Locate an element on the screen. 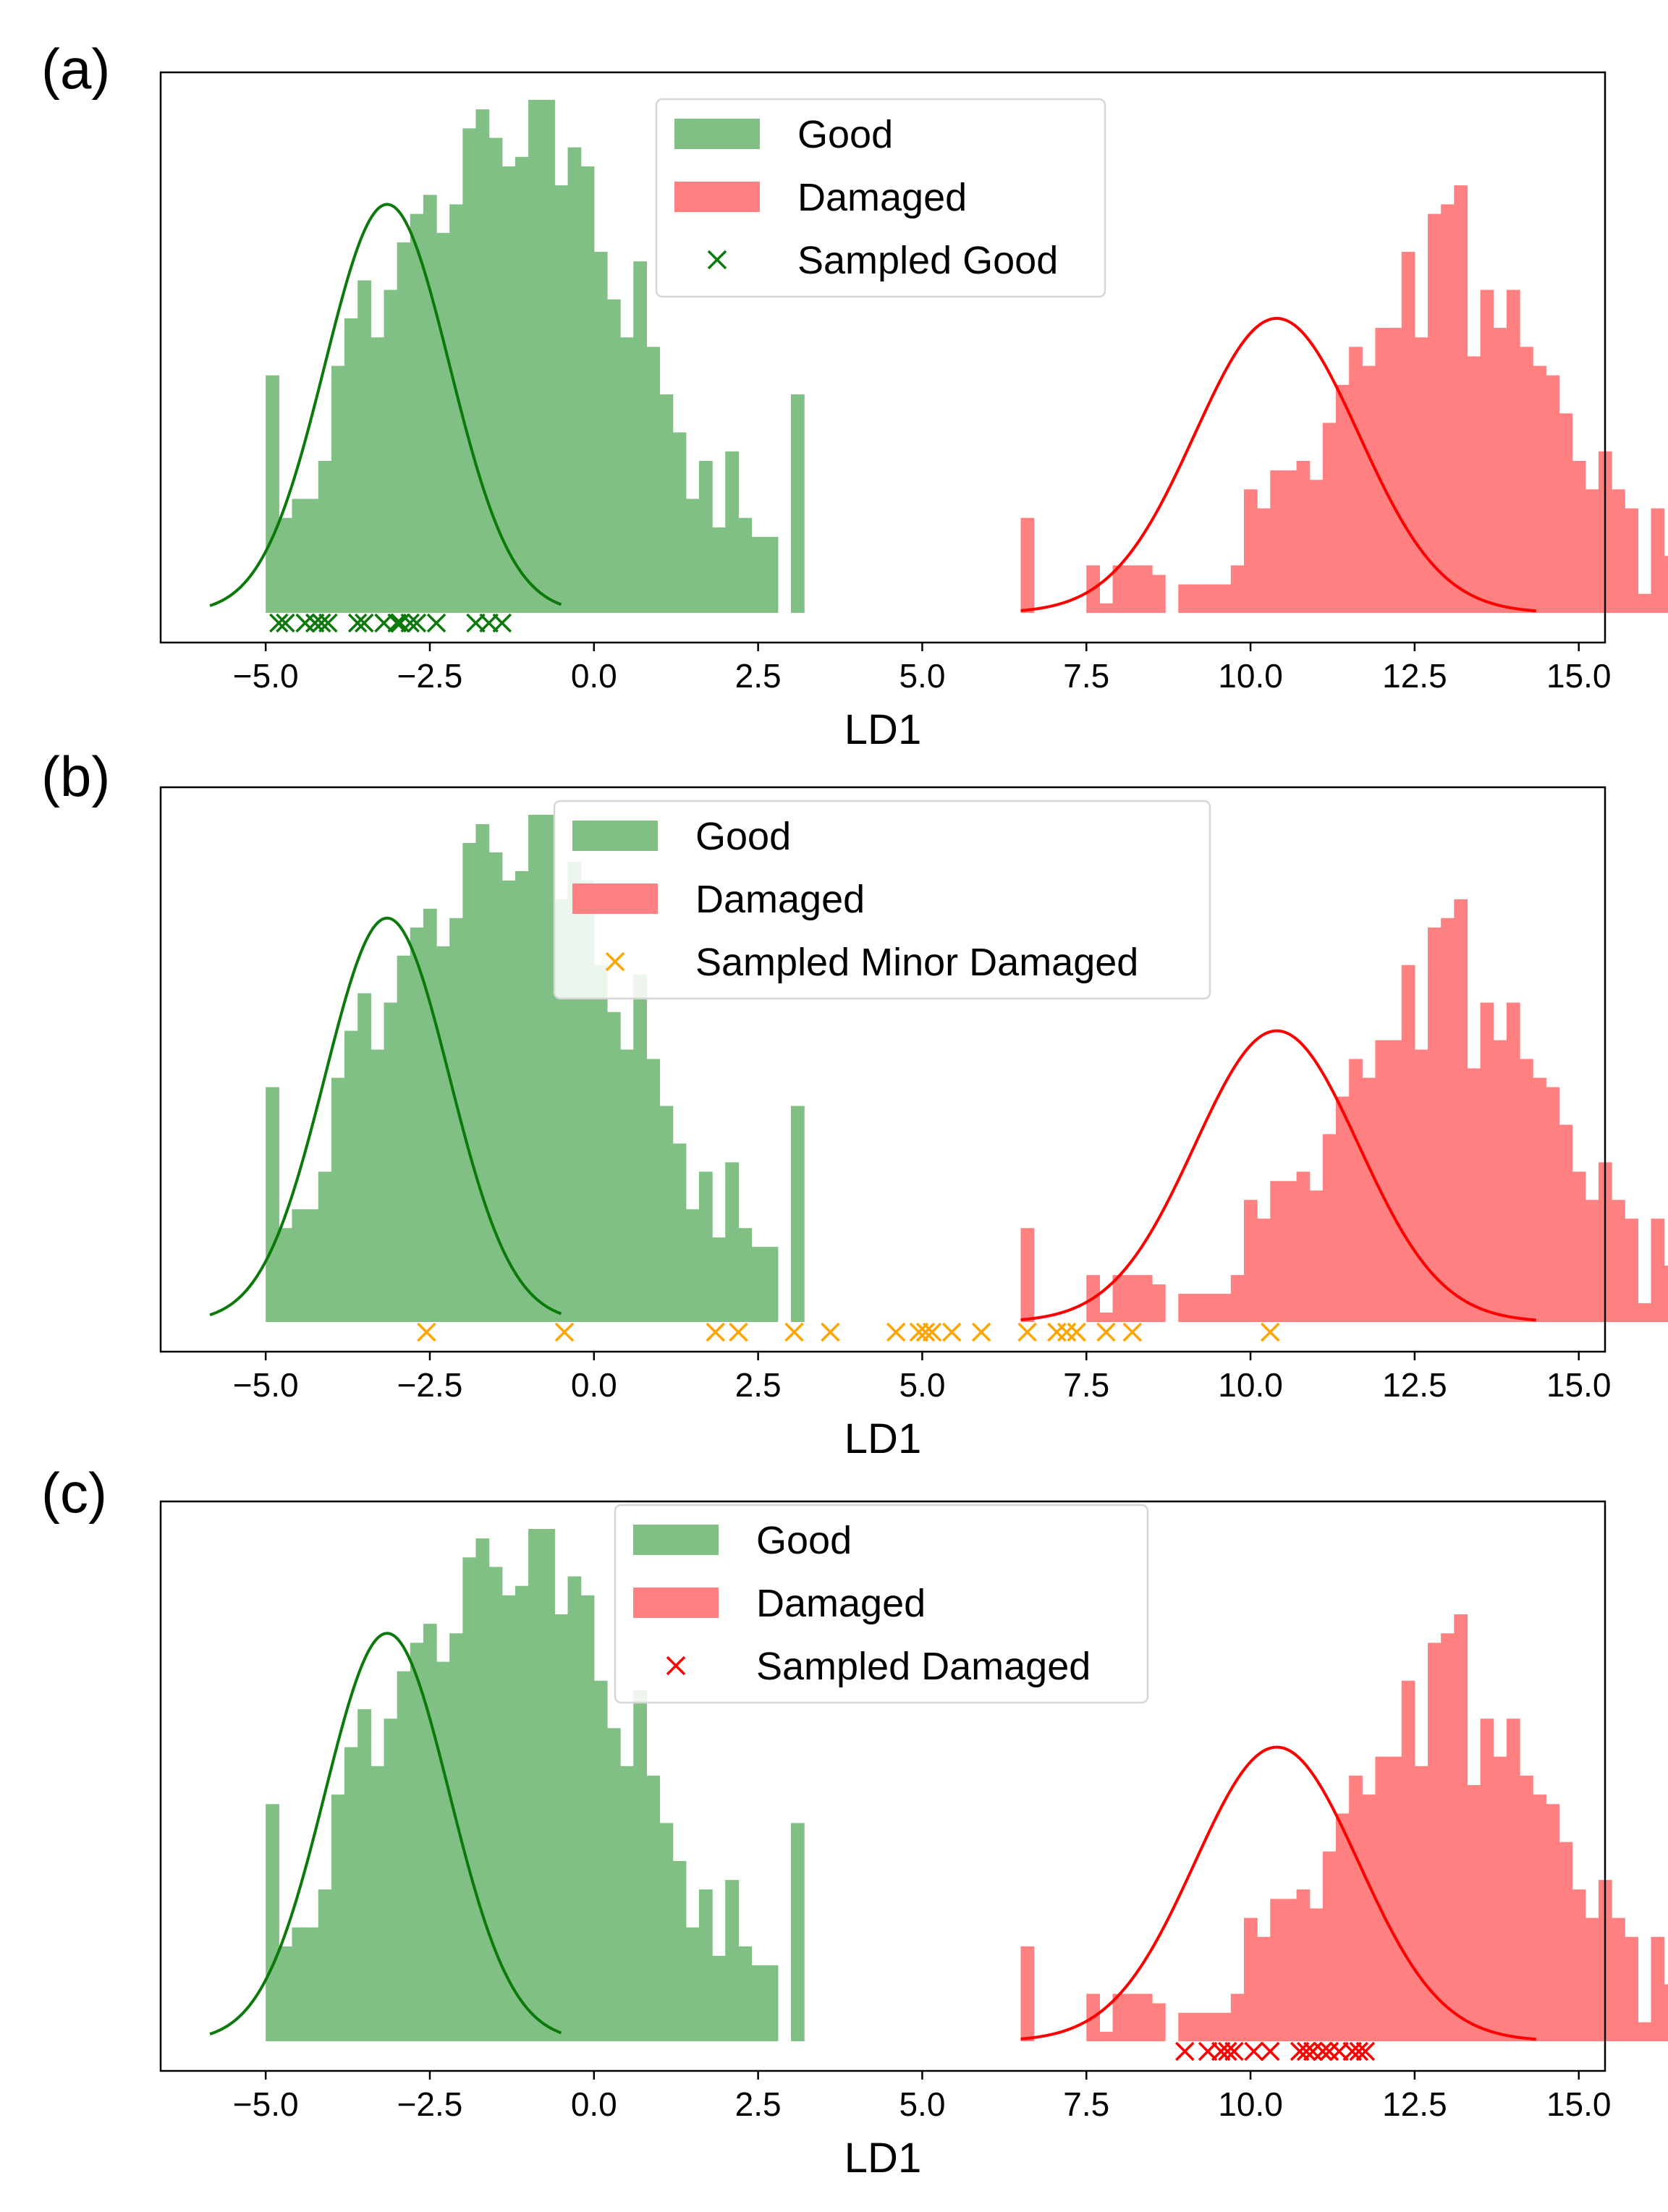 This screenshot has height=2212, width=1668. legend-label: Good is located at coordinates (845, 134).